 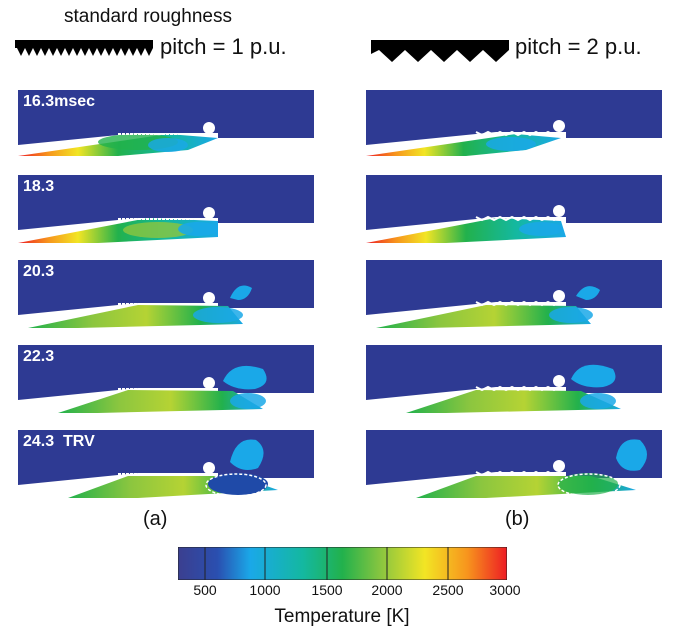 What do you see at coordinates (155, 519) in the screenshot?
I see `subfigure-a-label: (a)` at bounding box center [155, 519].